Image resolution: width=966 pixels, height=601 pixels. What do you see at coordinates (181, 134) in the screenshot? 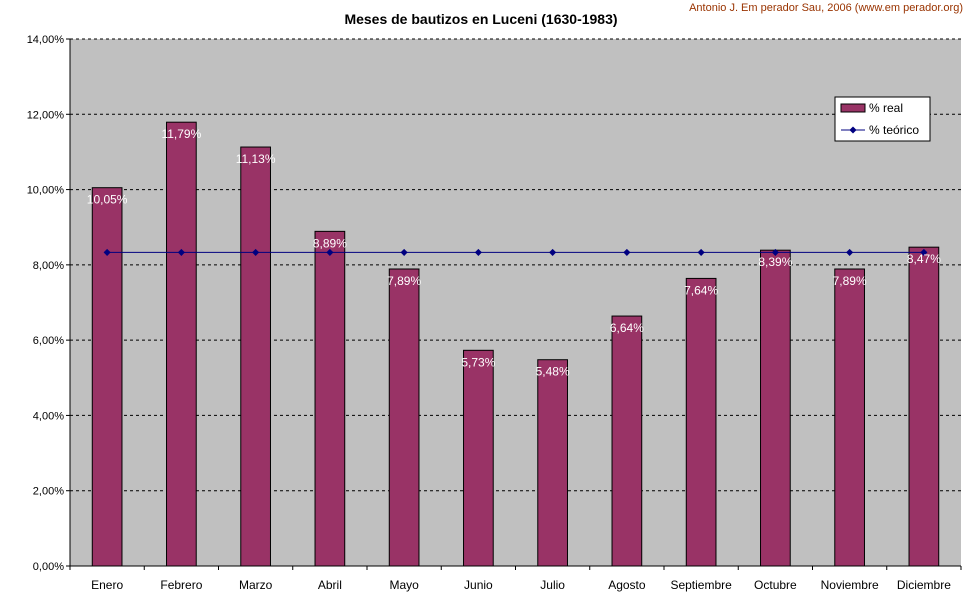
I see `data-label: 11,79%` at bounding box center [181, 134].